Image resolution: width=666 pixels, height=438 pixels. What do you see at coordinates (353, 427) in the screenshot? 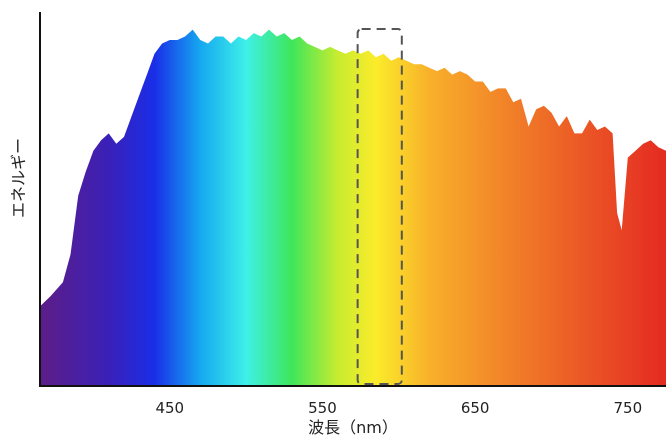
I see `x-axis-title: 波長（nm）` at bounding box center [353, 427].